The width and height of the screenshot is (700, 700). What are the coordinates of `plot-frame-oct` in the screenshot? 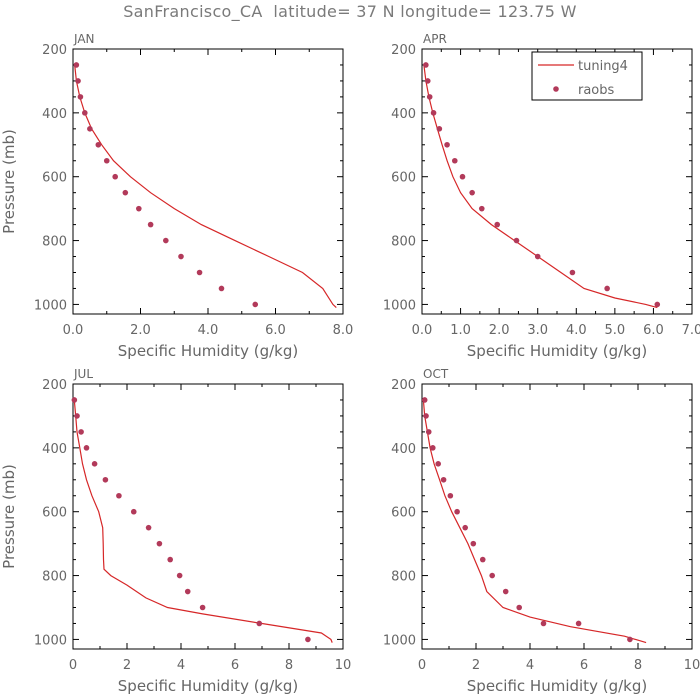 It's located at (557, 516).